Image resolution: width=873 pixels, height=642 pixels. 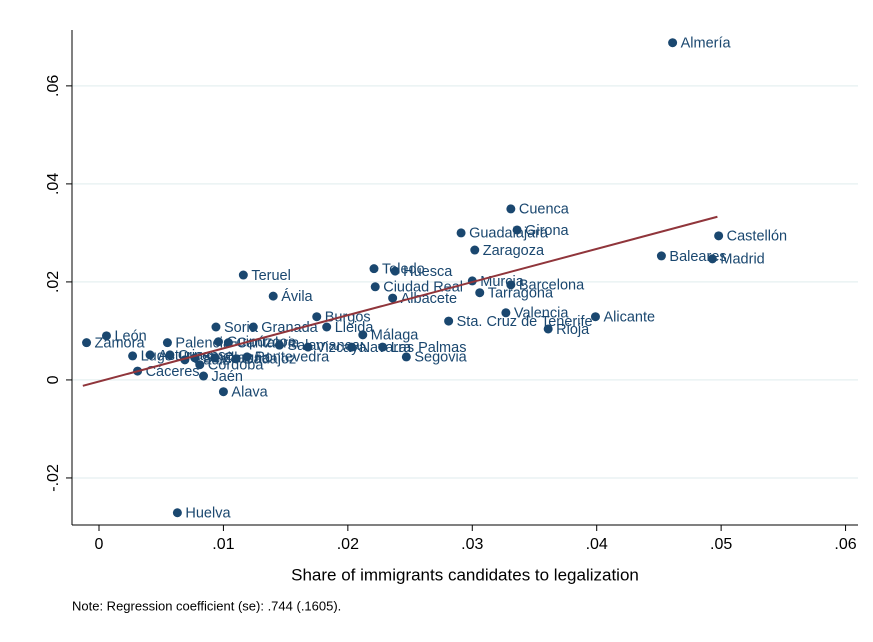 I want to click on point-label: Girona, so click(x=547, y=231).